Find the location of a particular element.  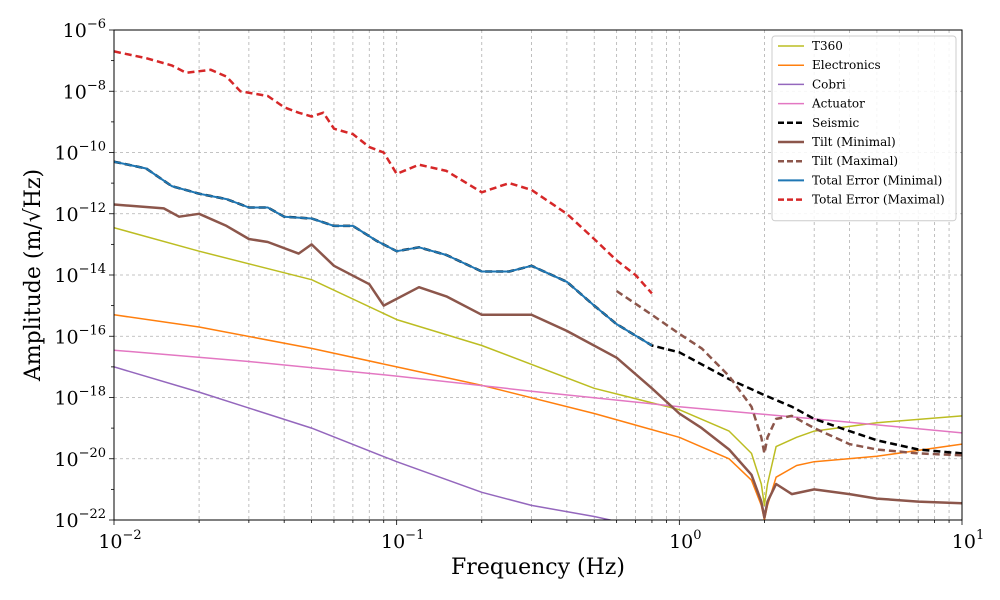

y-tick-label: 10⁻²⁰ is located at coordinates (80, 458).